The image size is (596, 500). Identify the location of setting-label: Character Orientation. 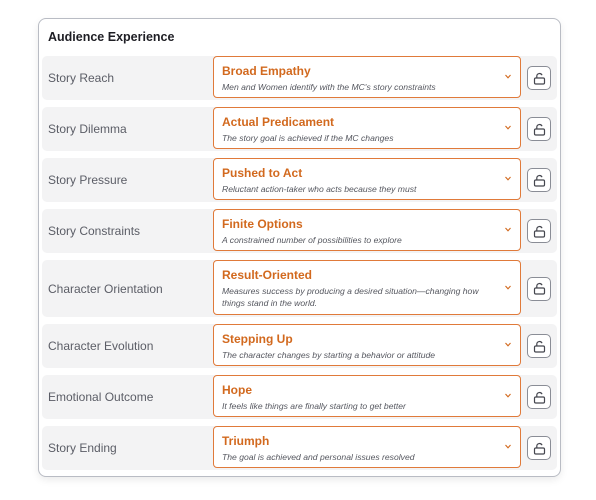
(105, 288).